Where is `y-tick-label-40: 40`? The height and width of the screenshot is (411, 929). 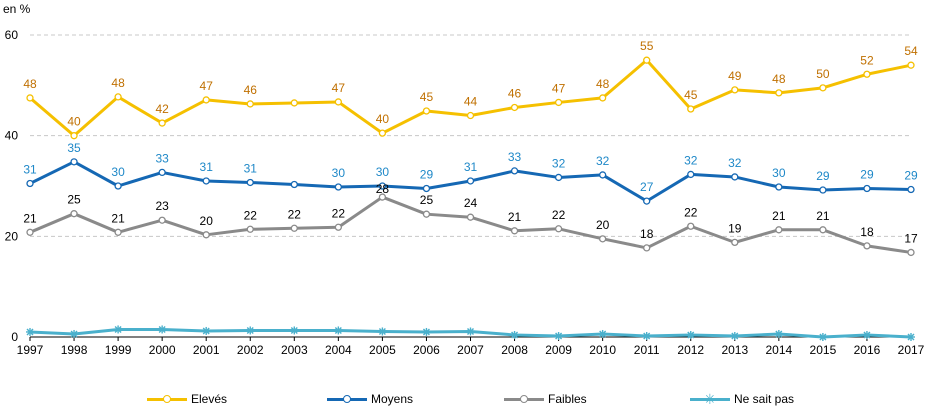 y-tick-label-40: 40 is located at coordinates (12, 136).